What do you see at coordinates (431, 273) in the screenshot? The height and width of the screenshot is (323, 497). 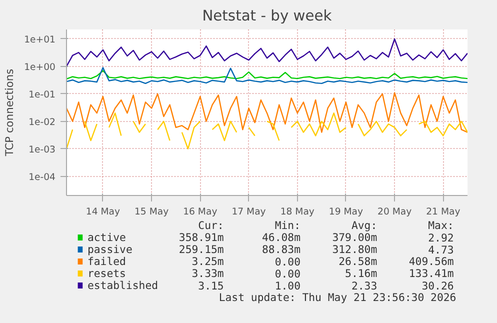 I see `text: 133.41m` at bounding box center [431, 273].